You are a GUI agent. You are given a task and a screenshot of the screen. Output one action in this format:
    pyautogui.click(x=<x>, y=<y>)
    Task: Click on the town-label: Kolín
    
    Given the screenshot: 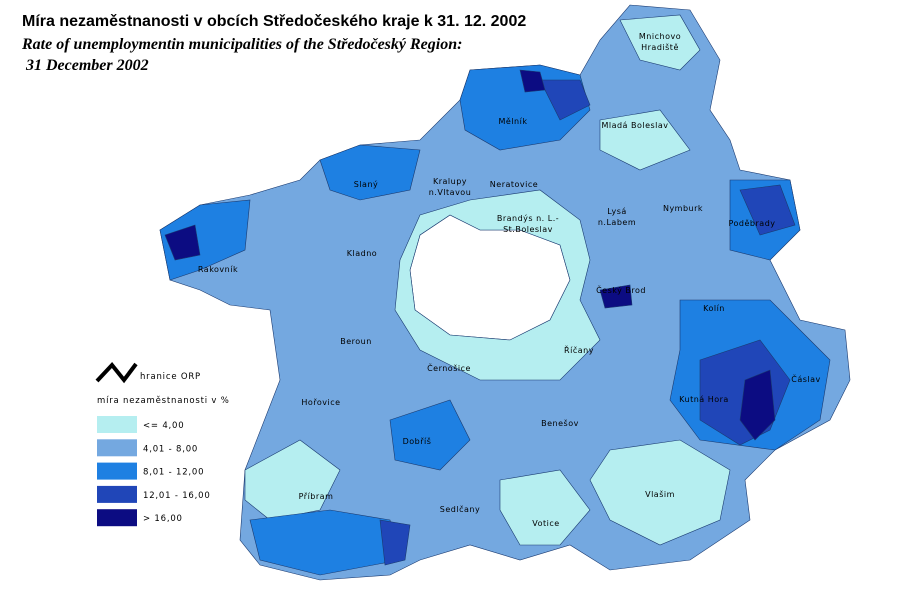 What is the action you would take?
    pyautogui.click(x=714, y=308)
    